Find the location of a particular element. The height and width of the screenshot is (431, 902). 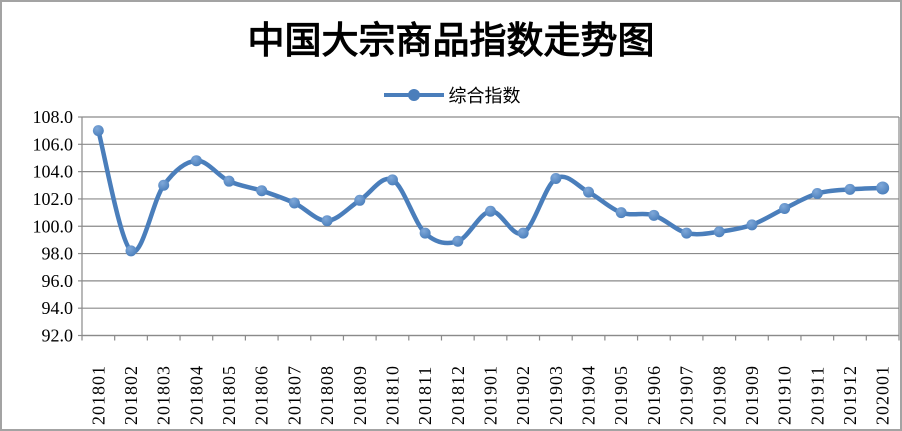

x-axis-tick-label: 201906 is located at coordinates (654, 395).